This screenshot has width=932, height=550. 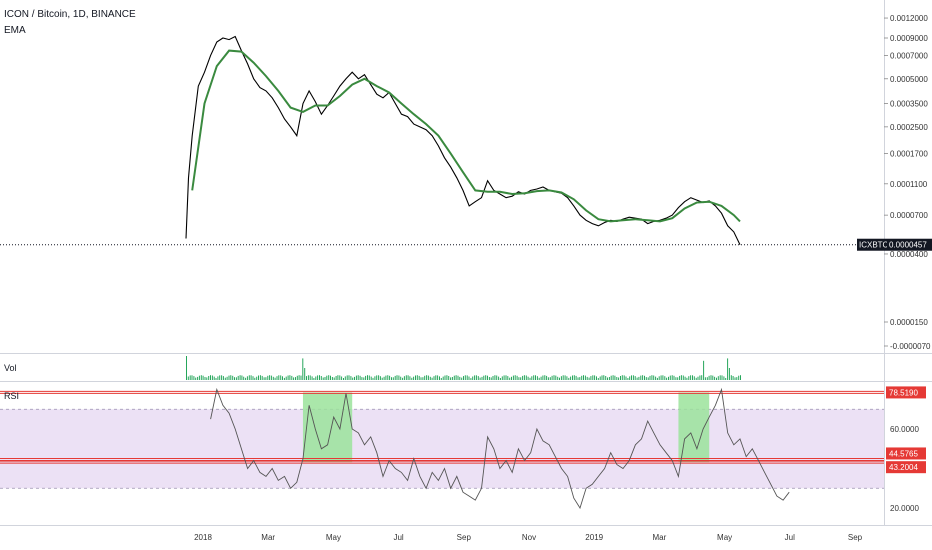 What do you see at coordinates (909, 184) in the screenshot?
I see `price-axis-tick-label: 0.0001100` at bounding box center [909, 184].